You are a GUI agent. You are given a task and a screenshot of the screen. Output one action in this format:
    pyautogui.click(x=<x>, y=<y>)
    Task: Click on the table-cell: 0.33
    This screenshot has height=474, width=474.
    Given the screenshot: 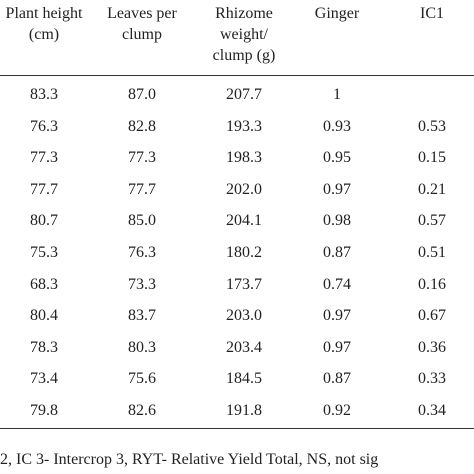 What is the action you would take?
    pyautogui.click(x=432, y=379)
    